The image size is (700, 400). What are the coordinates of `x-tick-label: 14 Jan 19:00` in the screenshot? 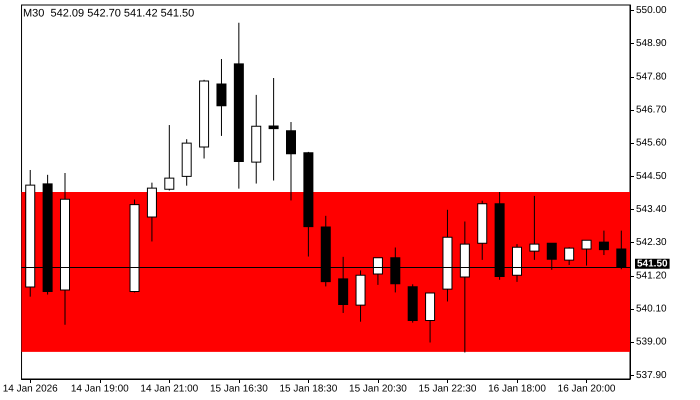 It's located at (100, 389).